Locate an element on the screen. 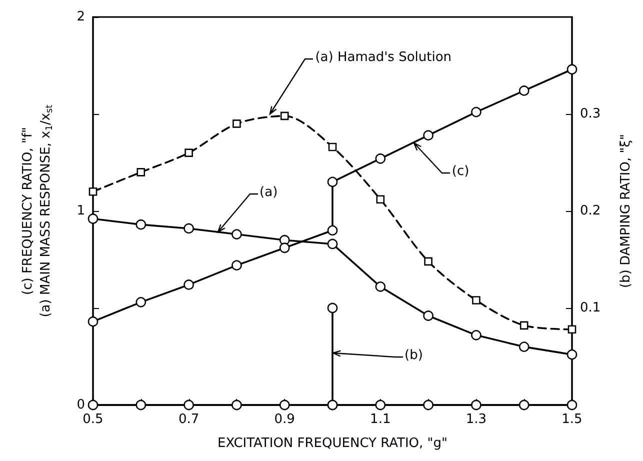 This screenshot has width=643, height=461. x-tick-label: 0.9 is located at coordinates (284, 419).